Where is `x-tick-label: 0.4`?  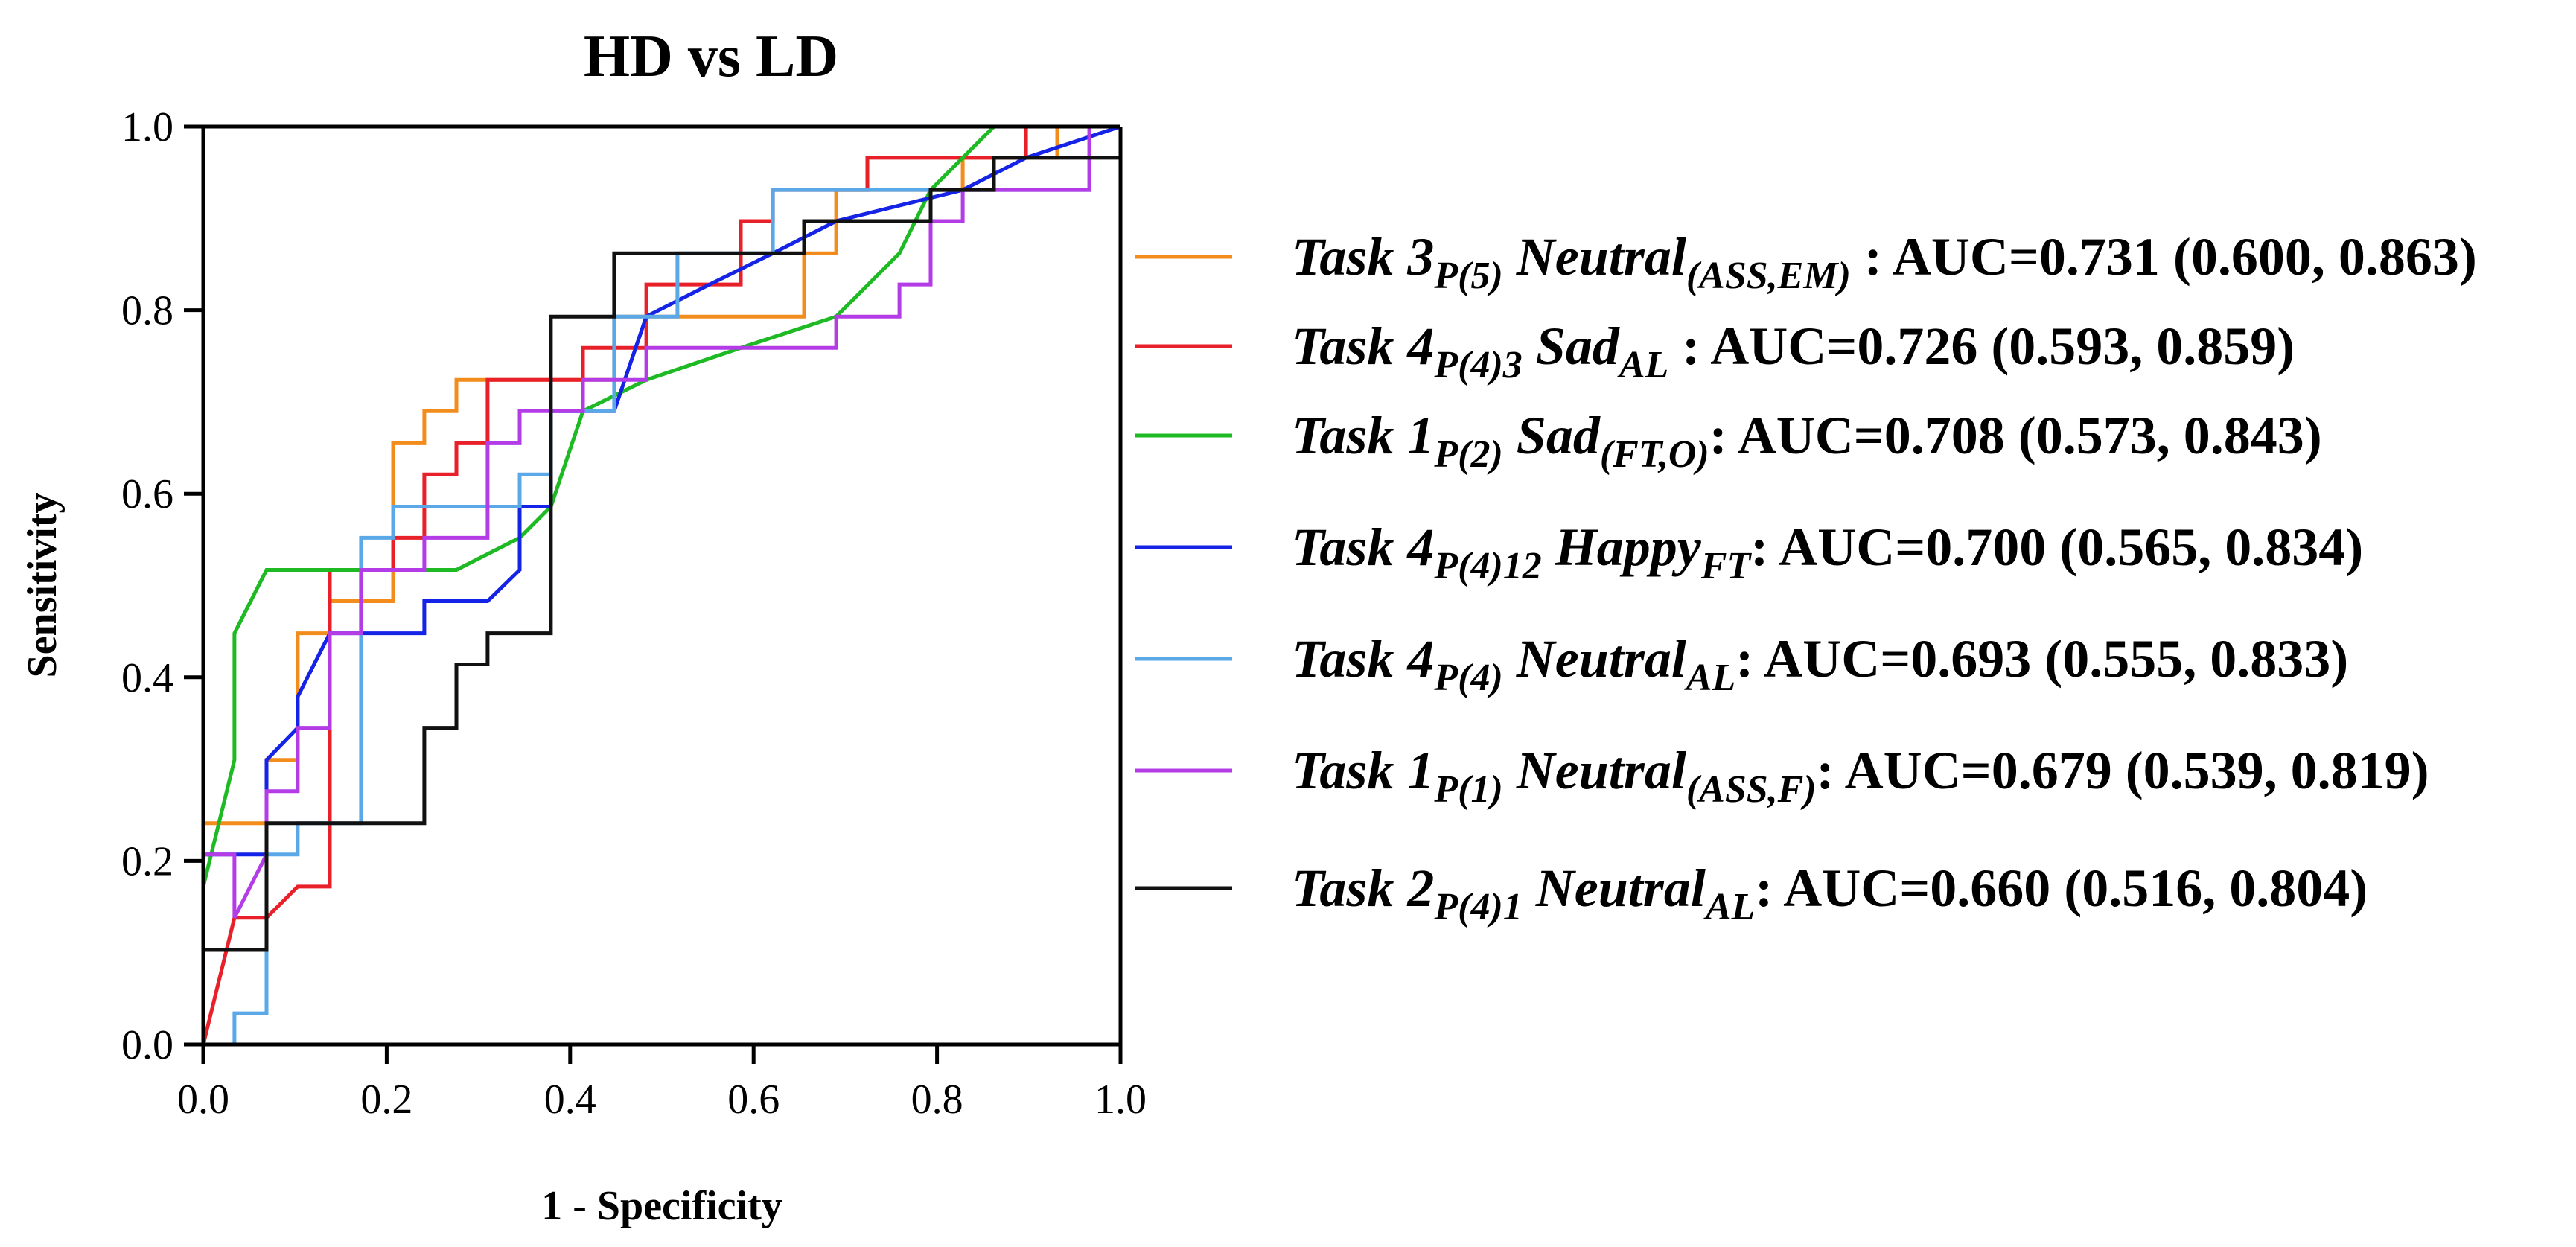
x-tick-label: 0.4 is located at coordinates (570, 1100).